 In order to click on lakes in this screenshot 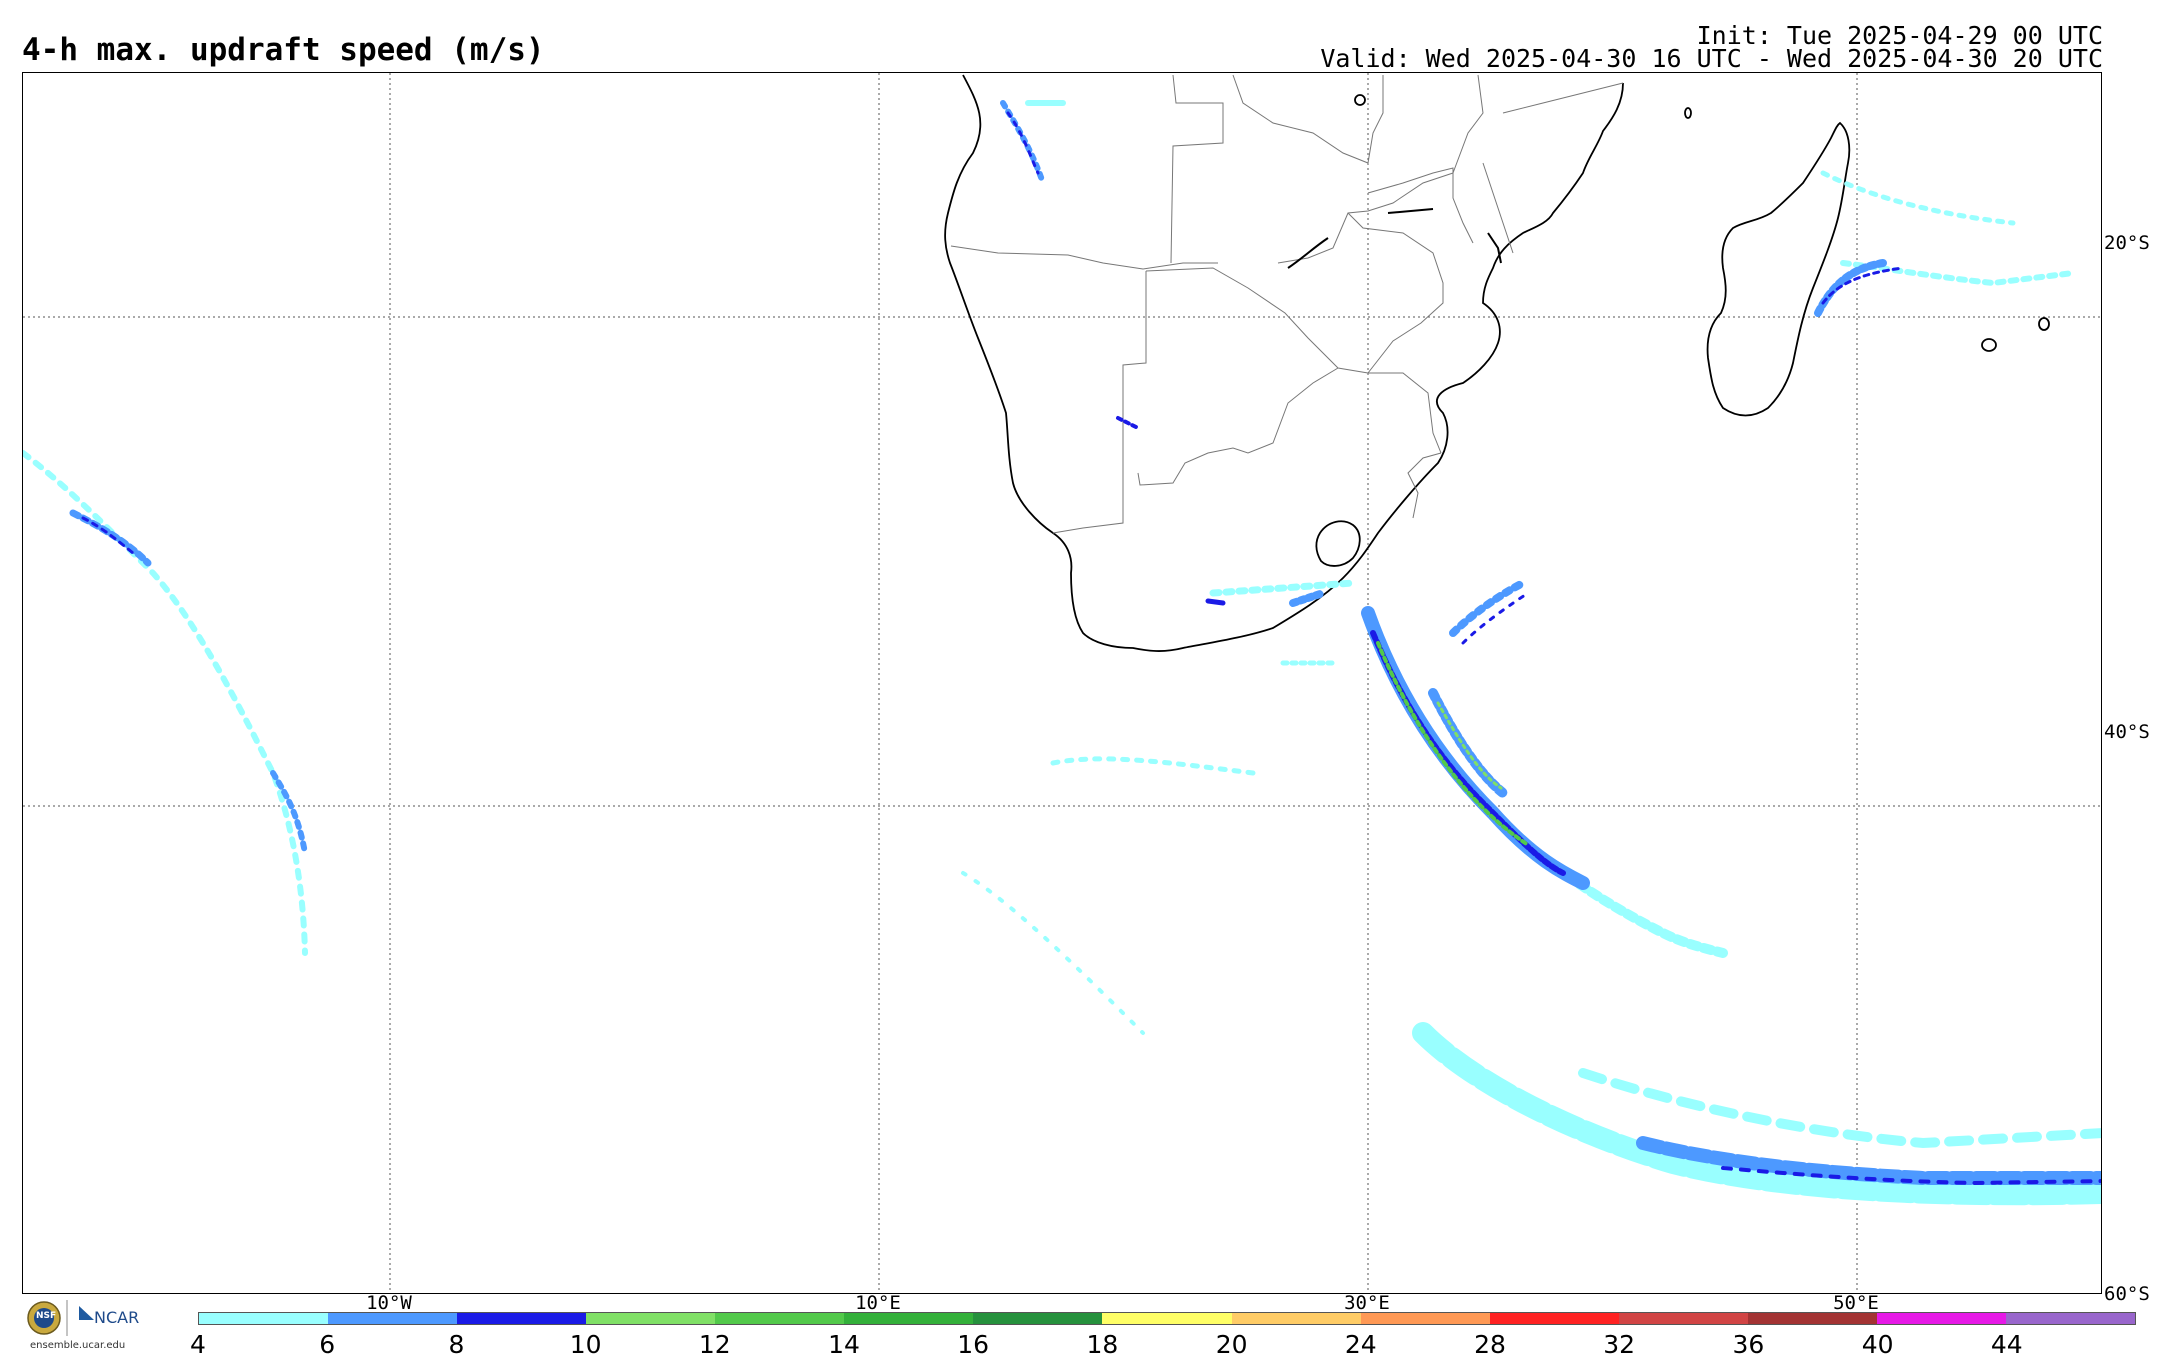, I will do `click(1394, 238)`.